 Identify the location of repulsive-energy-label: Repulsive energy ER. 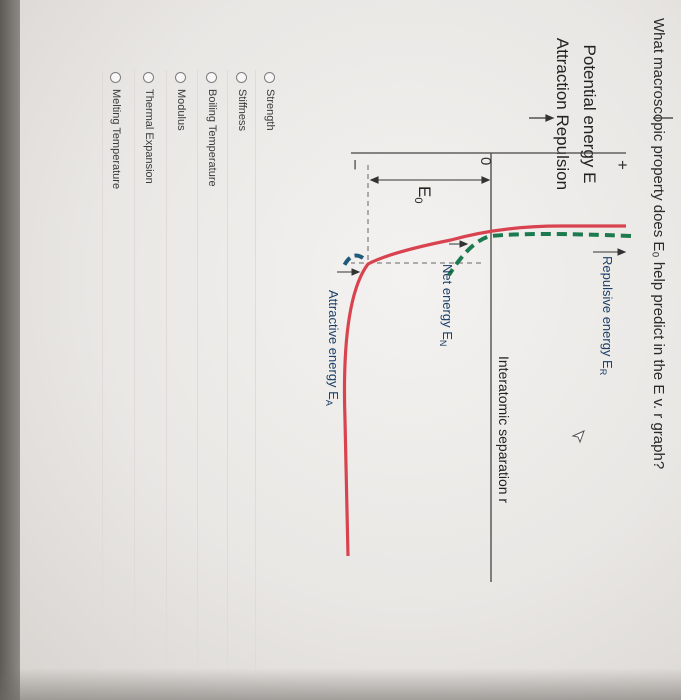
(606, 316).